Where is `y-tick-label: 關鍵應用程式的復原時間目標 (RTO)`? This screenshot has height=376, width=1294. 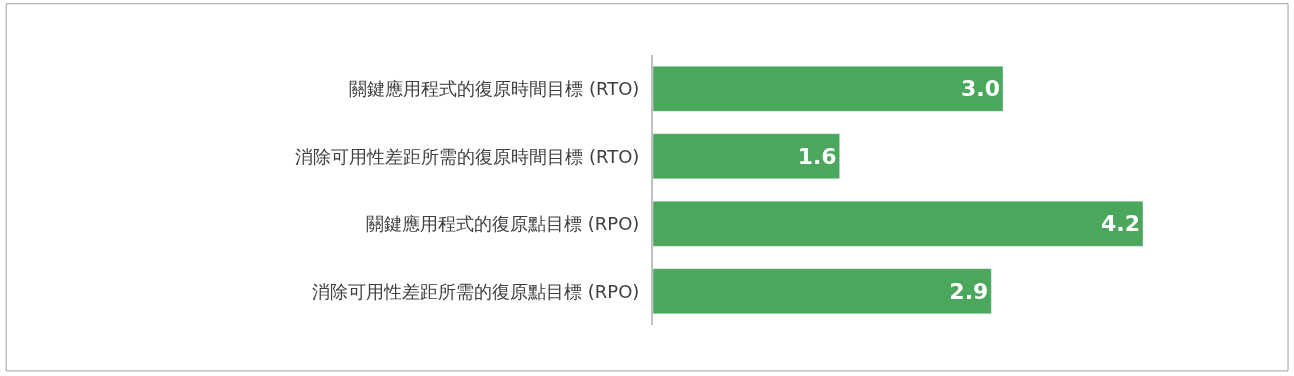 y-tick-label: 關鍵應用程式的復原時間目標 (RTO) is located at coordinates (494, 89).